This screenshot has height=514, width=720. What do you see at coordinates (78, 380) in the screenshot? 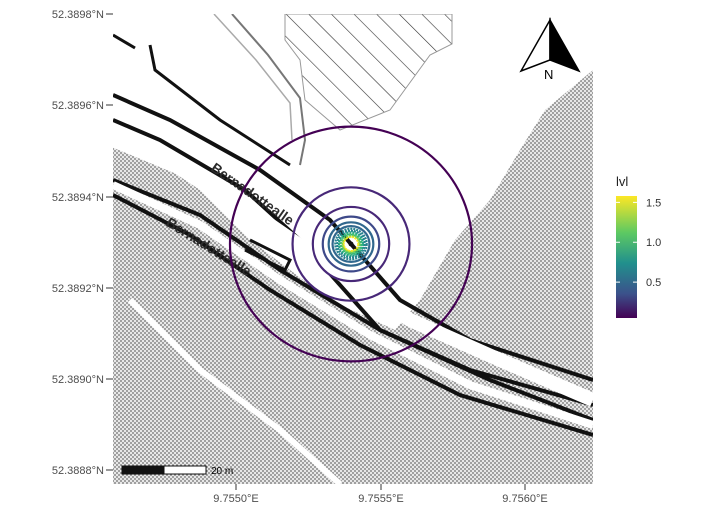
I see `y-tick-label: 52.3890°N` at bounding box center [78, 380].